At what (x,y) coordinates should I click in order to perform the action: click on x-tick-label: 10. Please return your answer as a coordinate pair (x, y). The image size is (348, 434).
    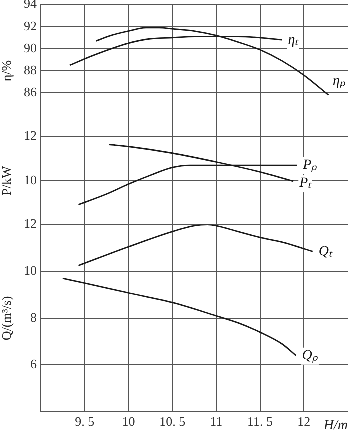
    Looking at the image, I should click on (129, 422).